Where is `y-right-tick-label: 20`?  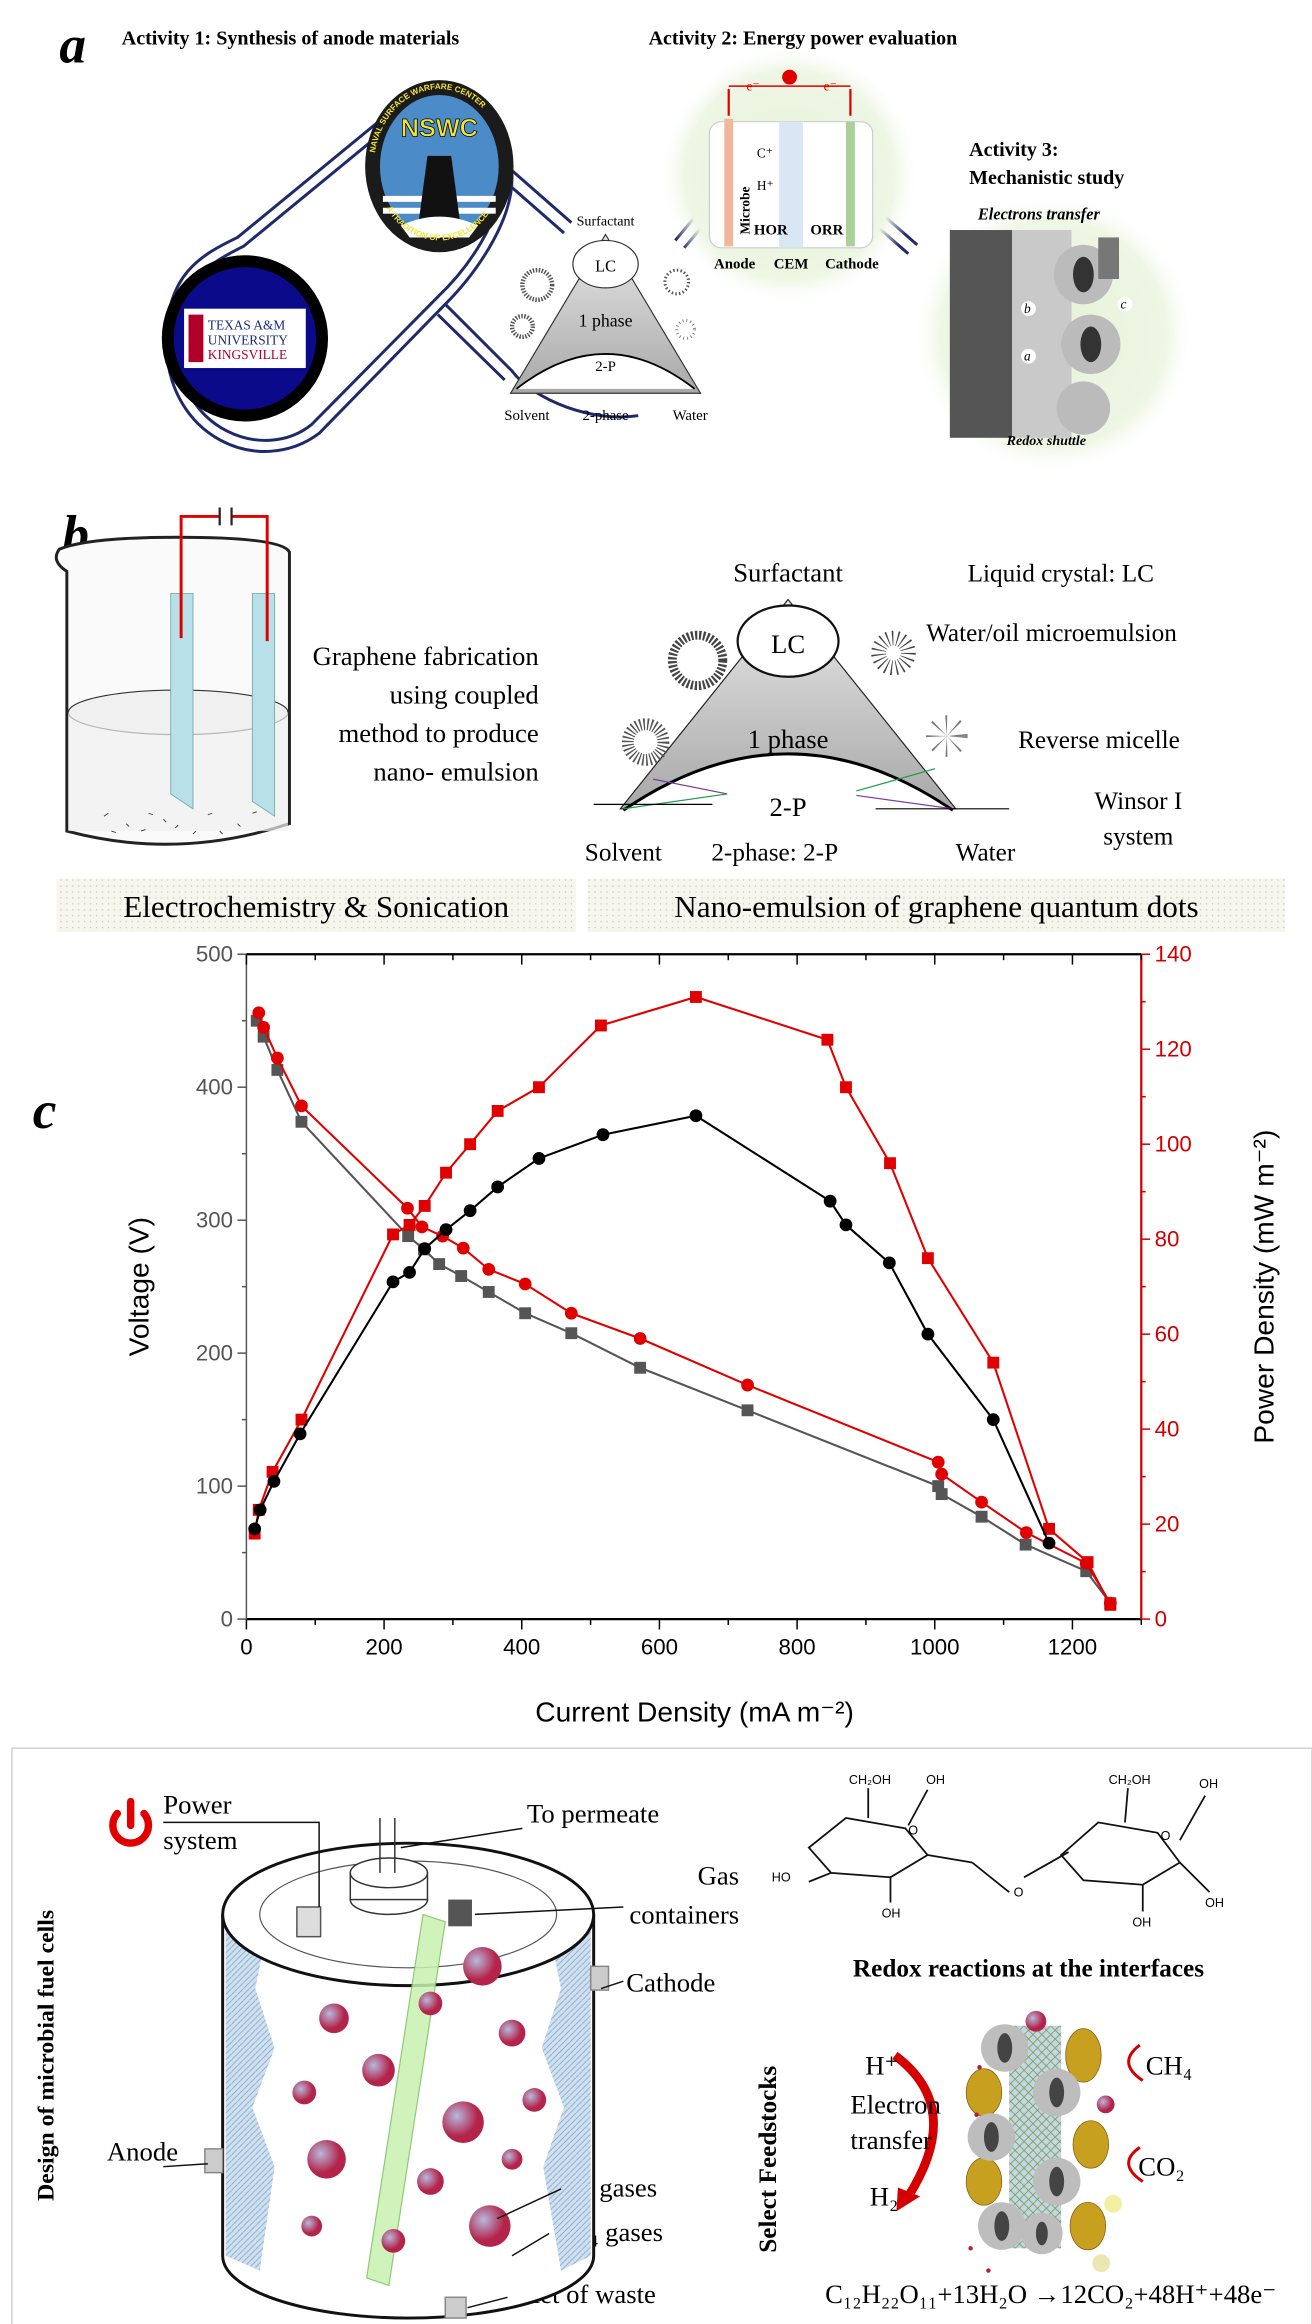 y-right-tick-label: 20 is located at coordinates (1167, 1524).